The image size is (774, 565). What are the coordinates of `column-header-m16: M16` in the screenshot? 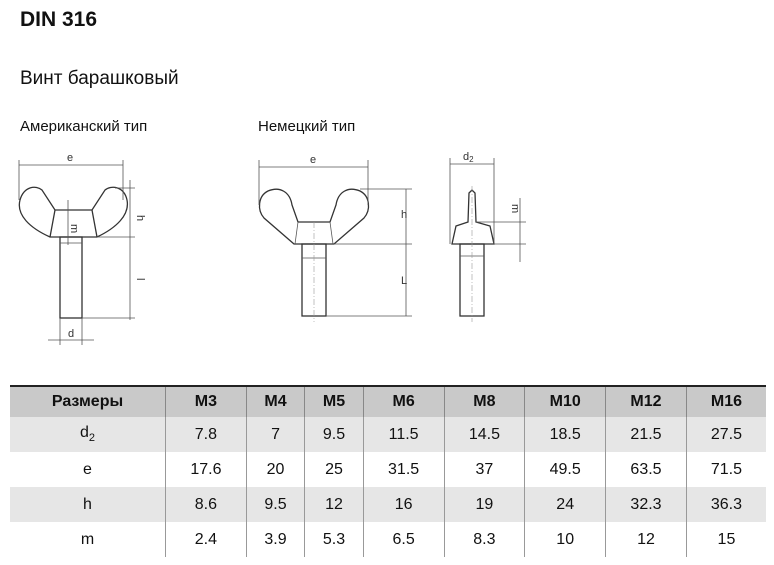 It's located at (725, 401).